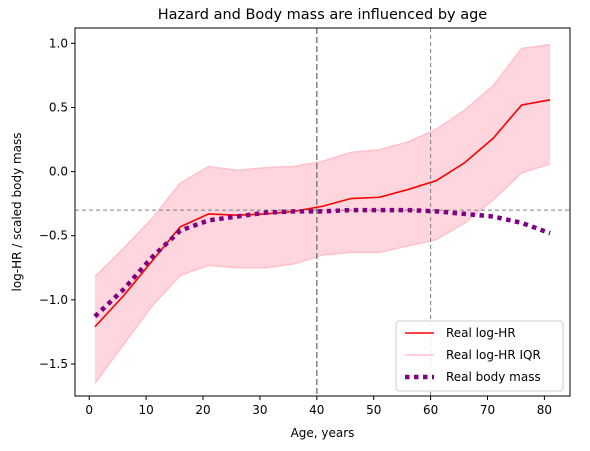 The height and width of the screenshot is (451, 590). What do you see at coordinates (373, 410) in the screenshot?
I see `x-tick-label: 50` at bounding box center [373, 410].